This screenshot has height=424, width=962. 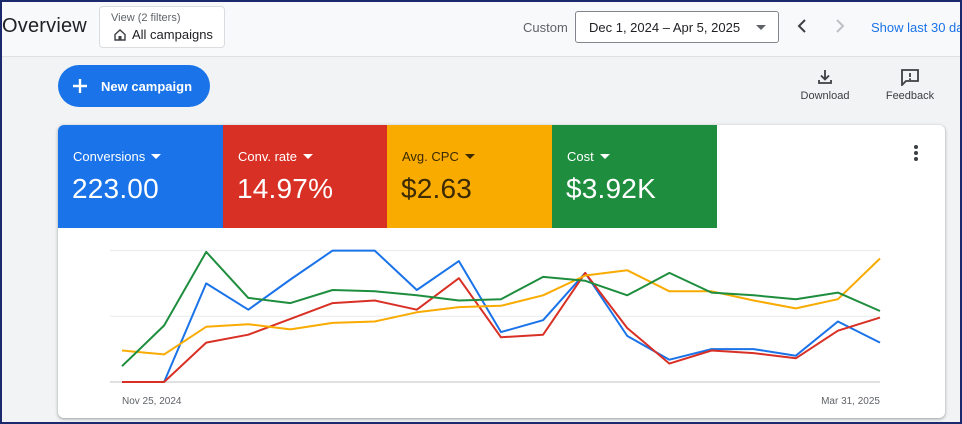 I want to click on metric-label-wrap: Conversions, so click(x=117, y=156).